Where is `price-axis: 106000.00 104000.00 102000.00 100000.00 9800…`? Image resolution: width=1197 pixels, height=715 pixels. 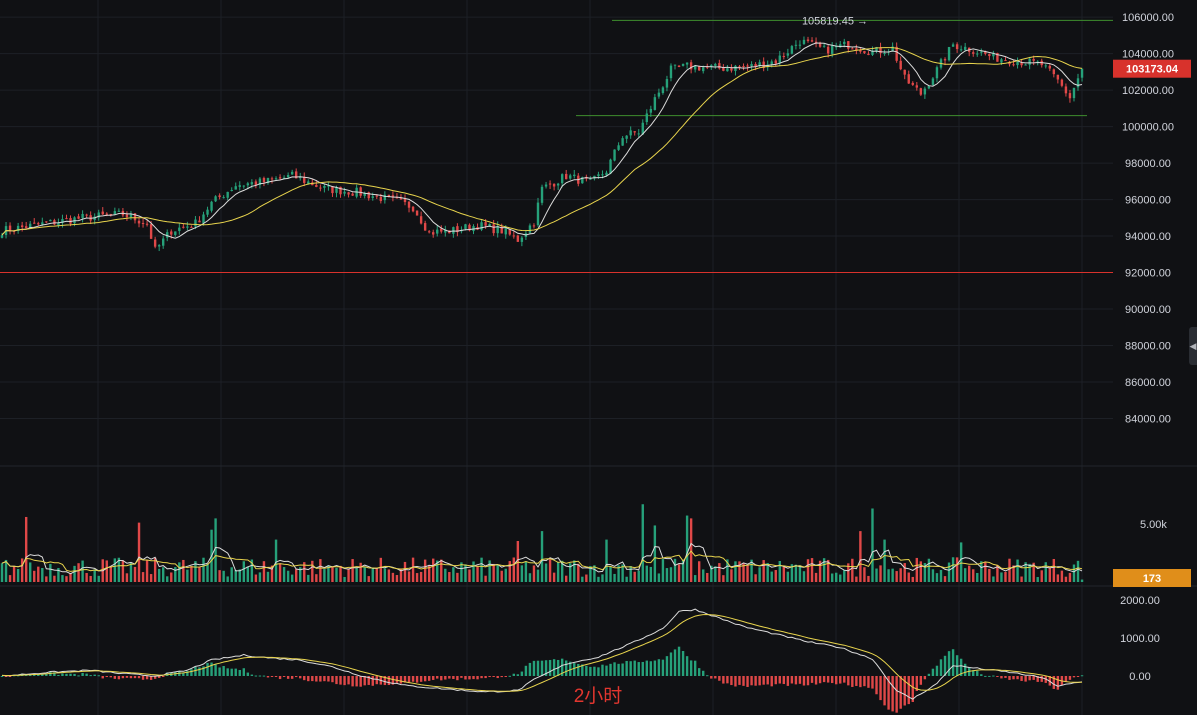 price-axis: 106000.00 104000.00 102000.00 100000.00 9800… is located at coordinates (1148, 218).